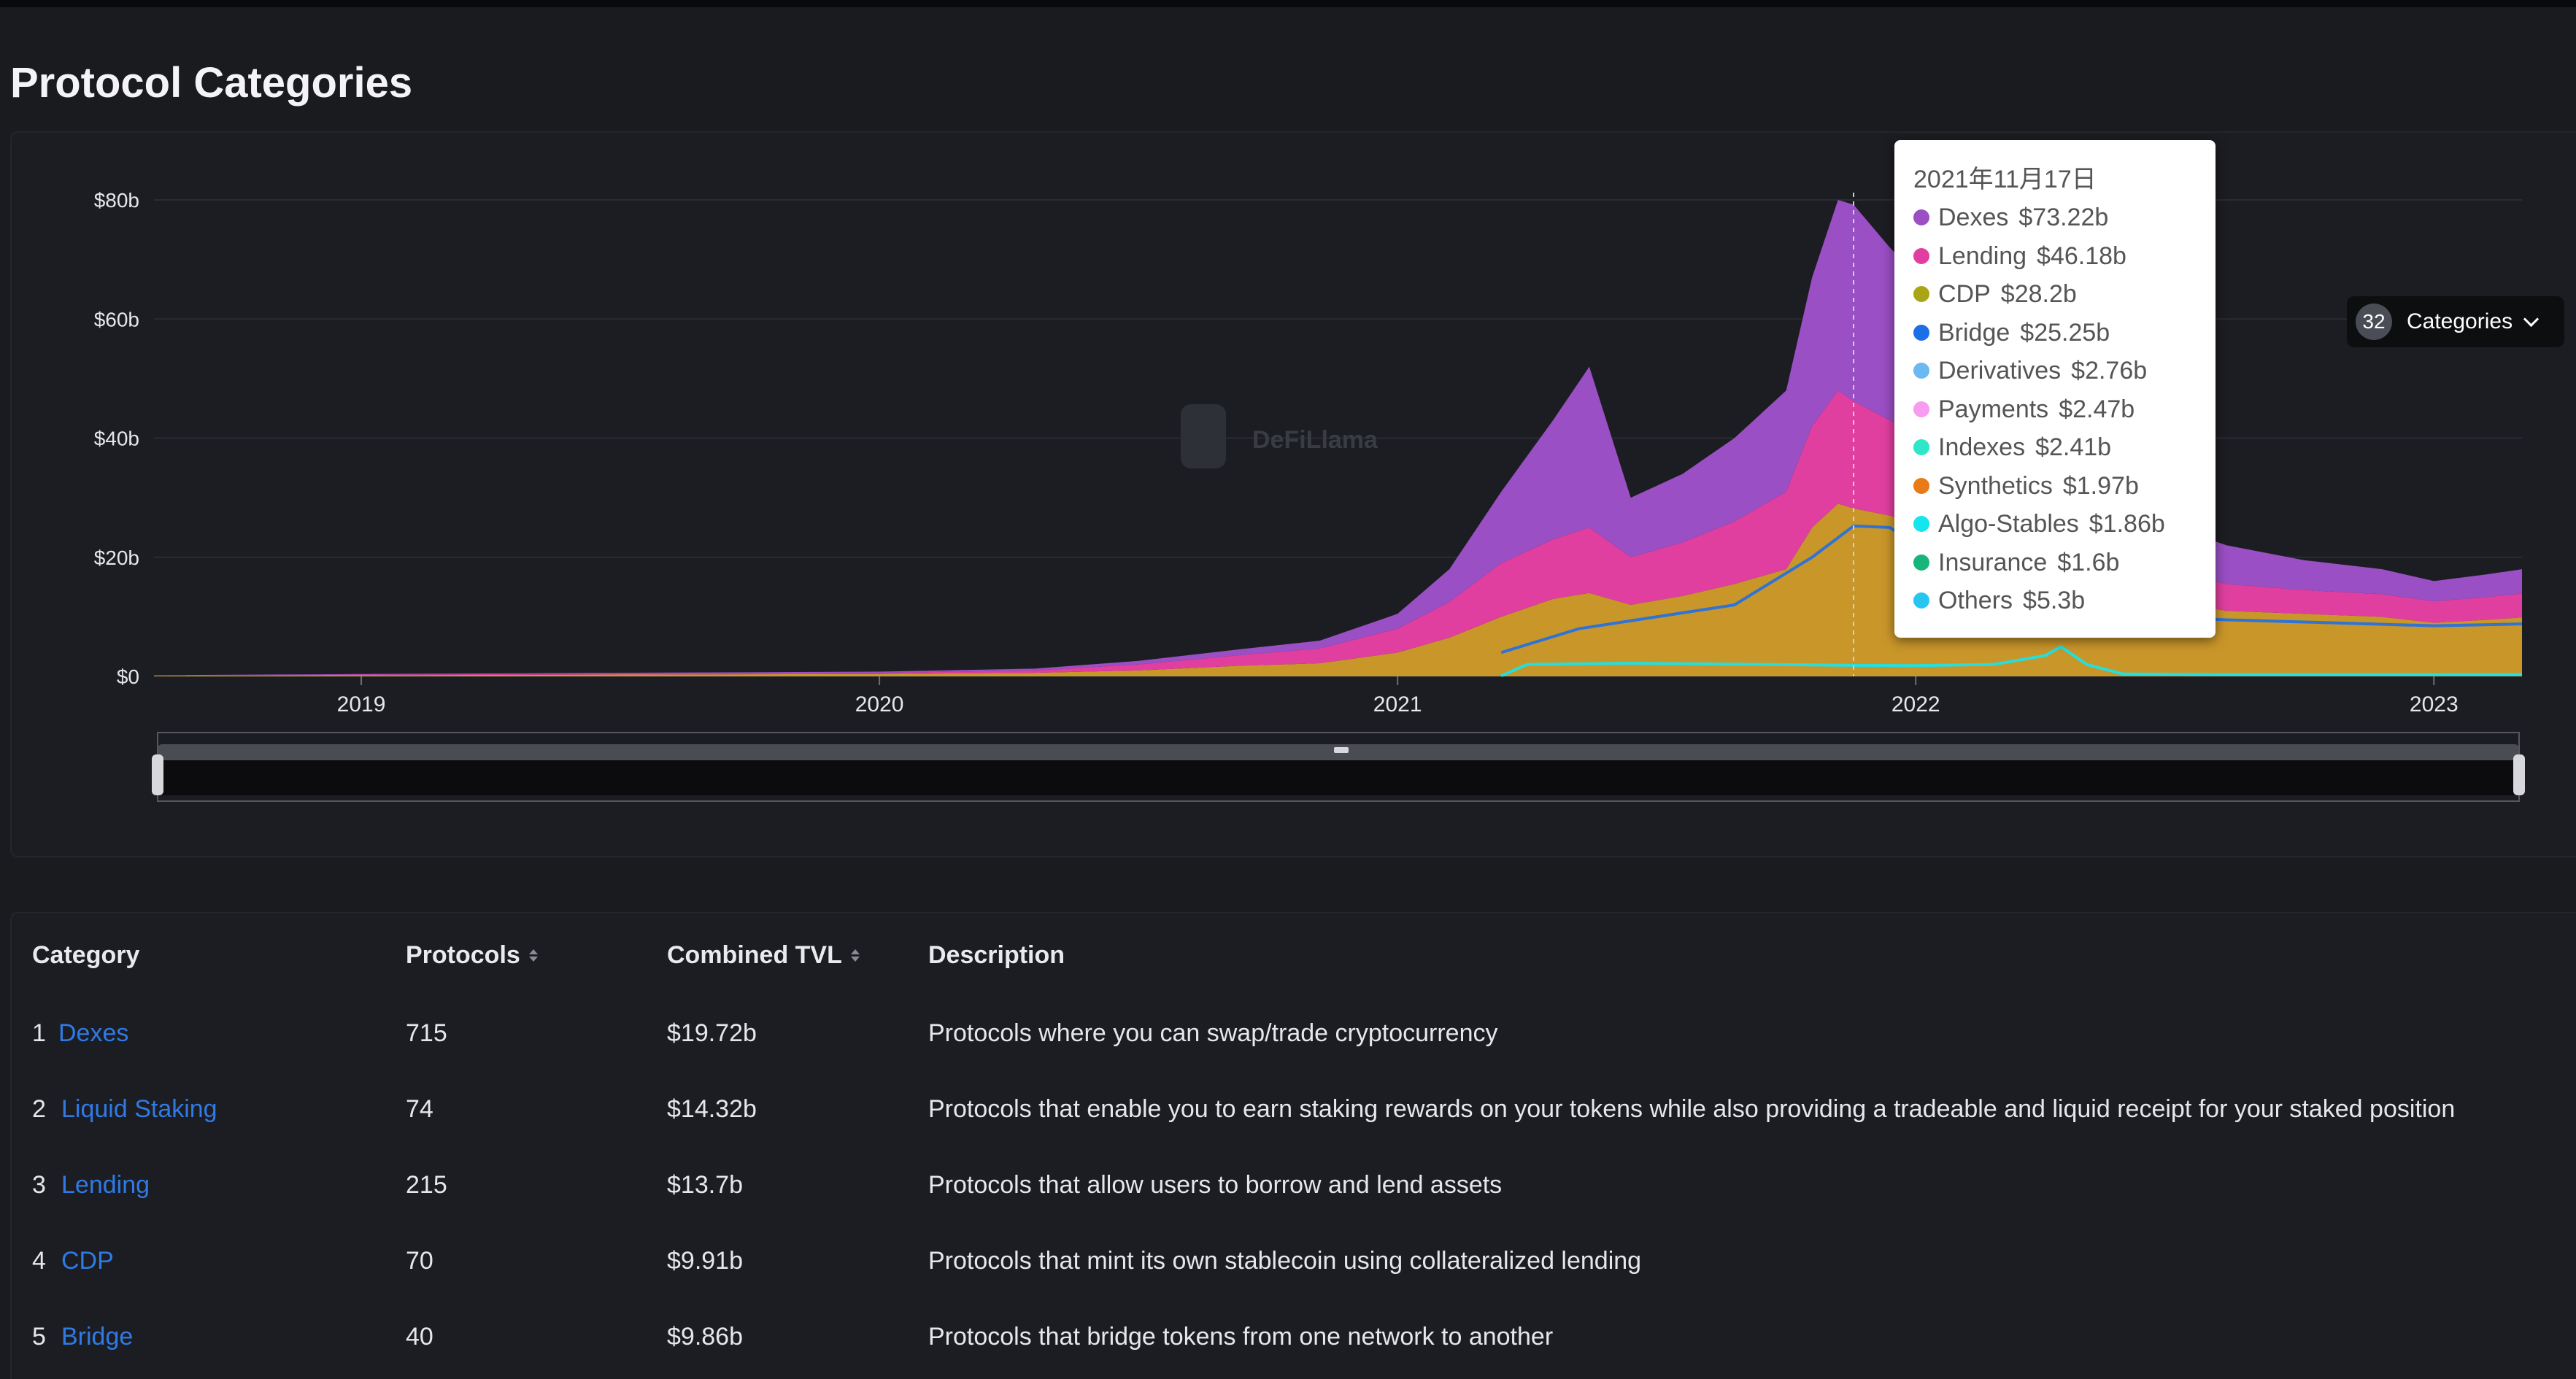 The height and width of the screenshot is (1379, 2576). What do you see at coordinates (1203, 436) in the screenshot?
I see `watermark-logo-icon` at bounding box center [1203, 436].